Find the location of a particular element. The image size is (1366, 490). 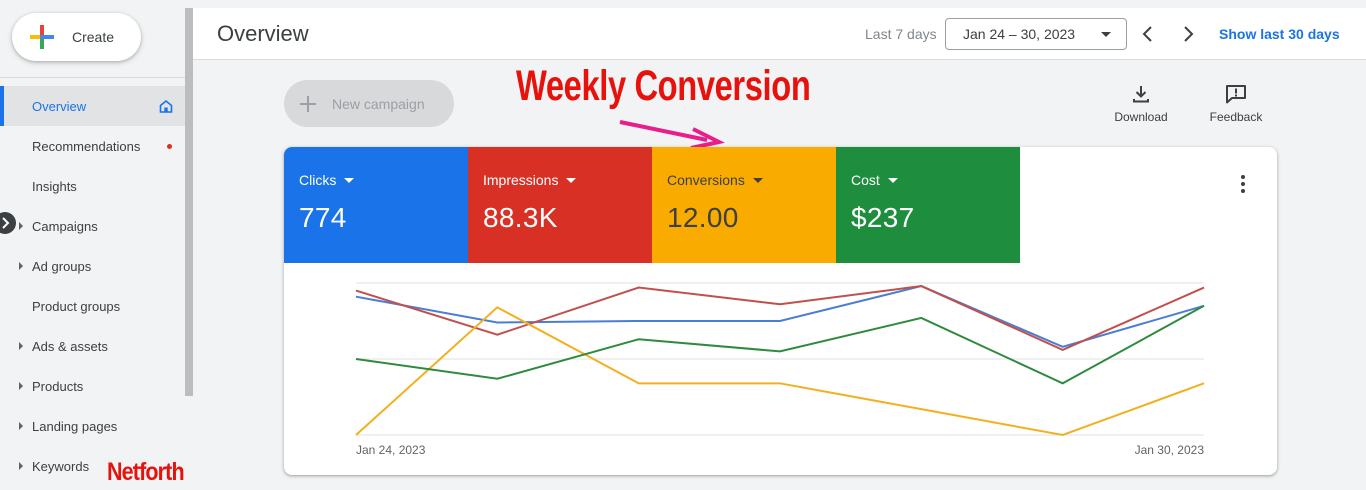

download-label: Download is located at coordinates (1141, 117).